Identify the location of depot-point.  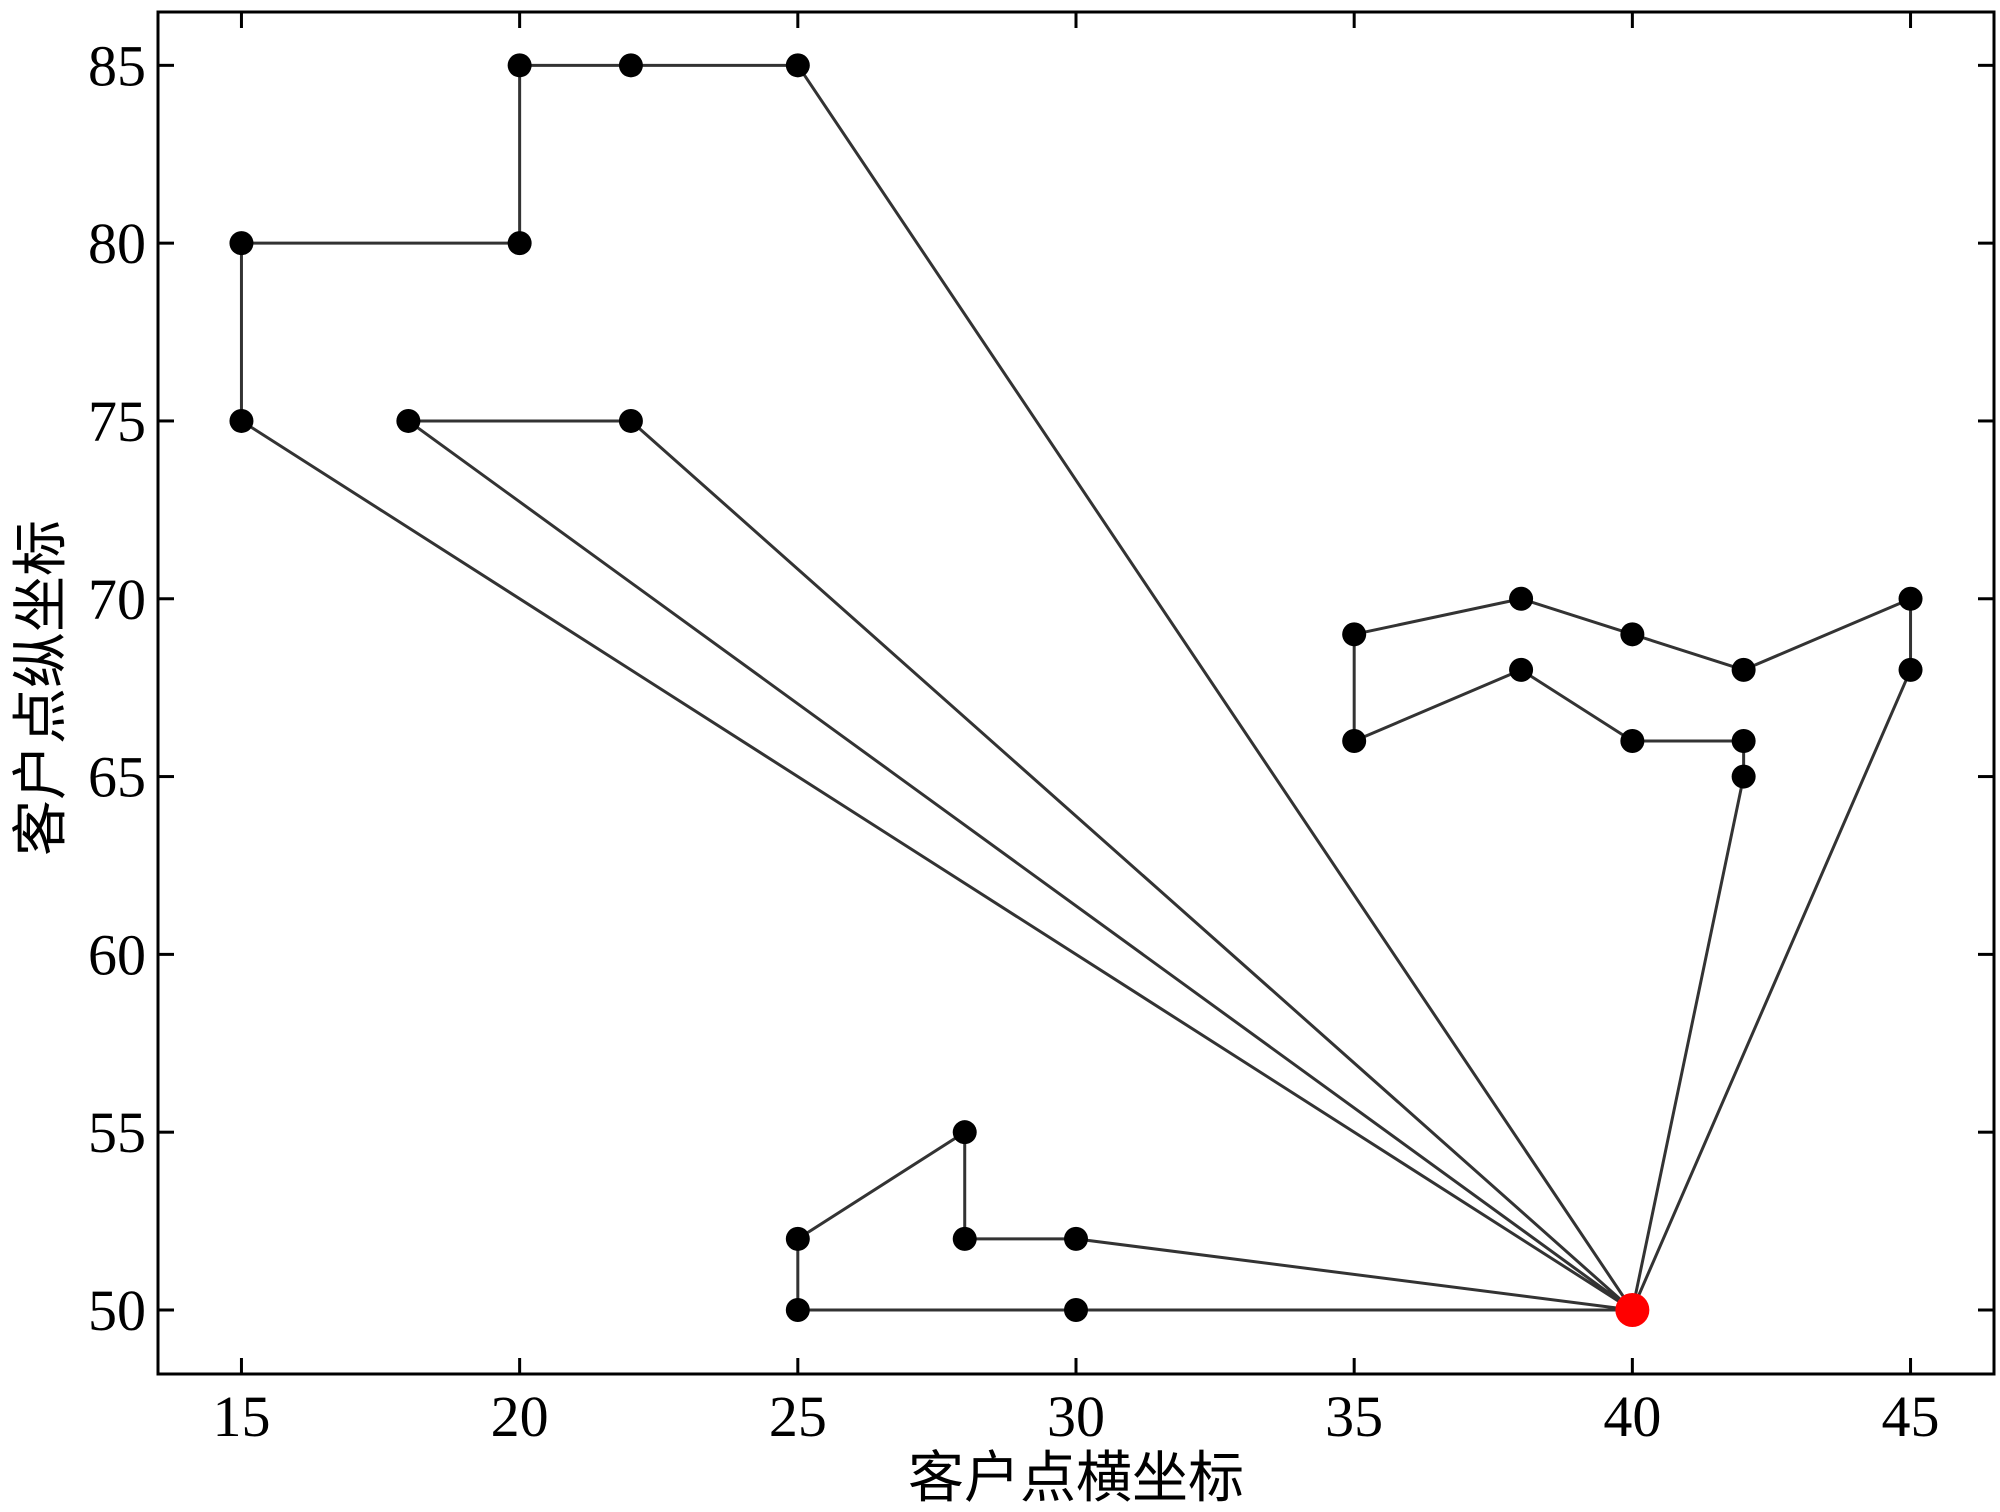
(1632, 1309).